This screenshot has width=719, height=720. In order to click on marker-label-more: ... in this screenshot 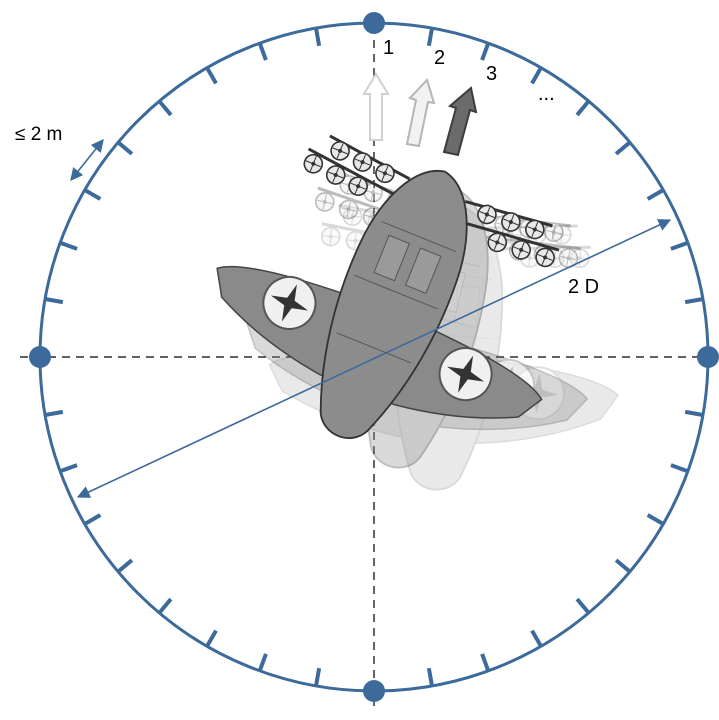, I will do `click(546, 94)`.